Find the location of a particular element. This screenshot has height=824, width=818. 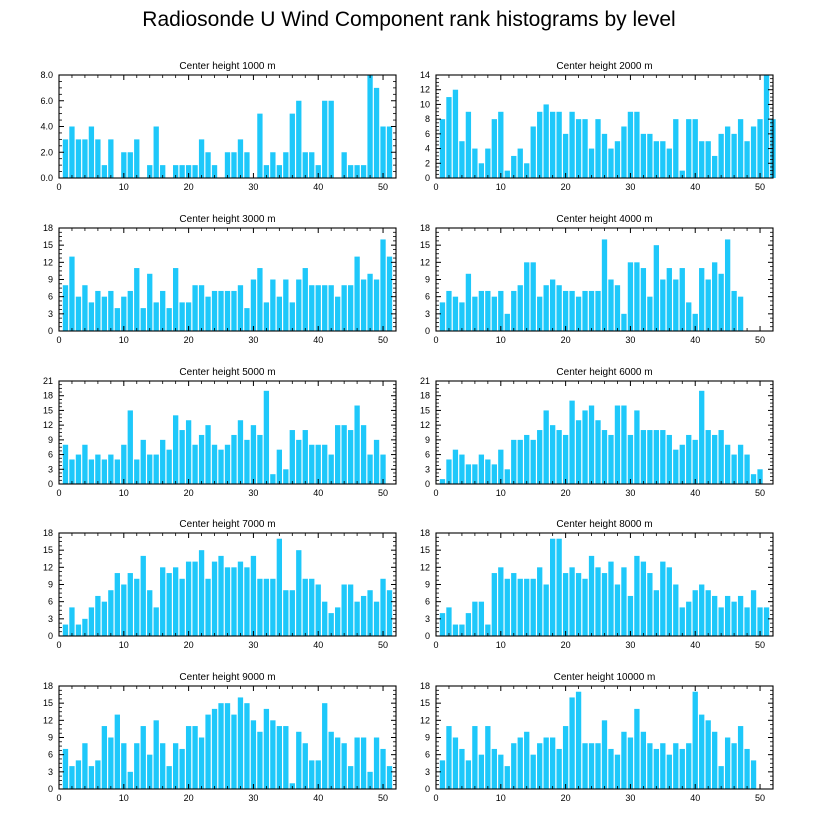

y-tick-label: 6 is located at coordinates (427, 134).